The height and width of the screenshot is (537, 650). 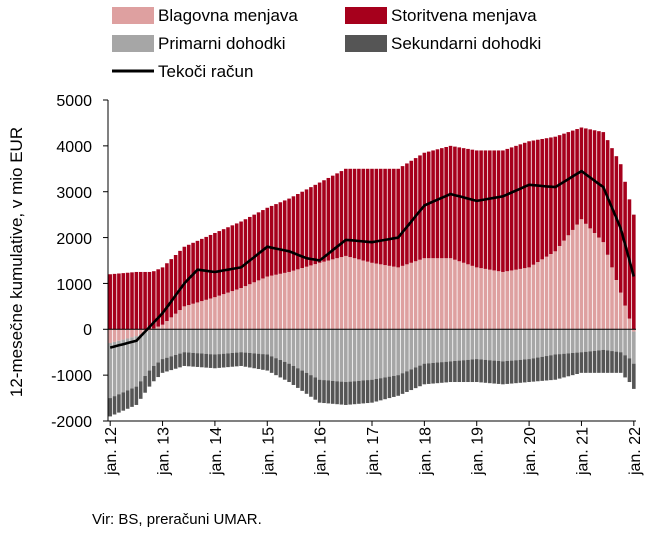 I want to click on x-tick-label: jan. 18, so click(x=425, y=451).